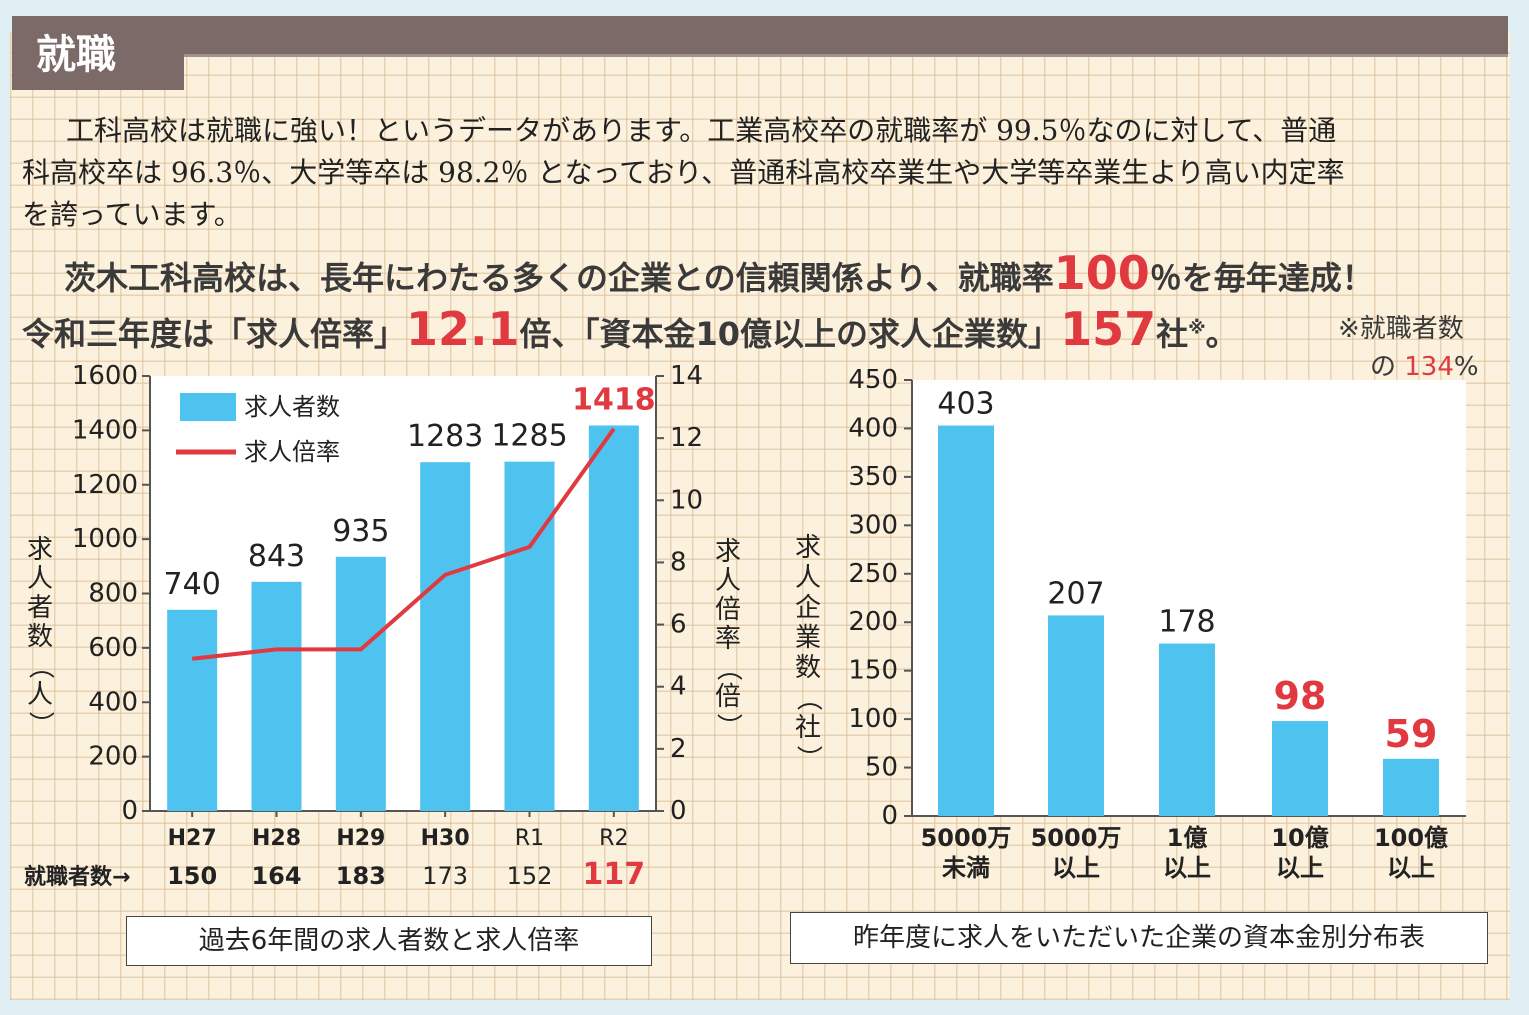 The width and height of the screenshot is (1529, 1015). Describe the element at coordinates (77, 877) in the screenshot. I see `employed-row-label: 就職者数→` at that location.